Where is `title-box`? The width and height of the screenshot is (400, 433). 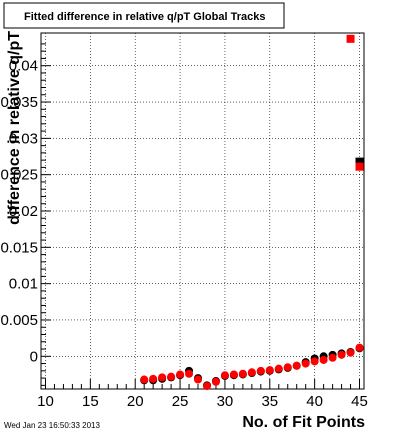
title-box is located at coordinates (144, 15).